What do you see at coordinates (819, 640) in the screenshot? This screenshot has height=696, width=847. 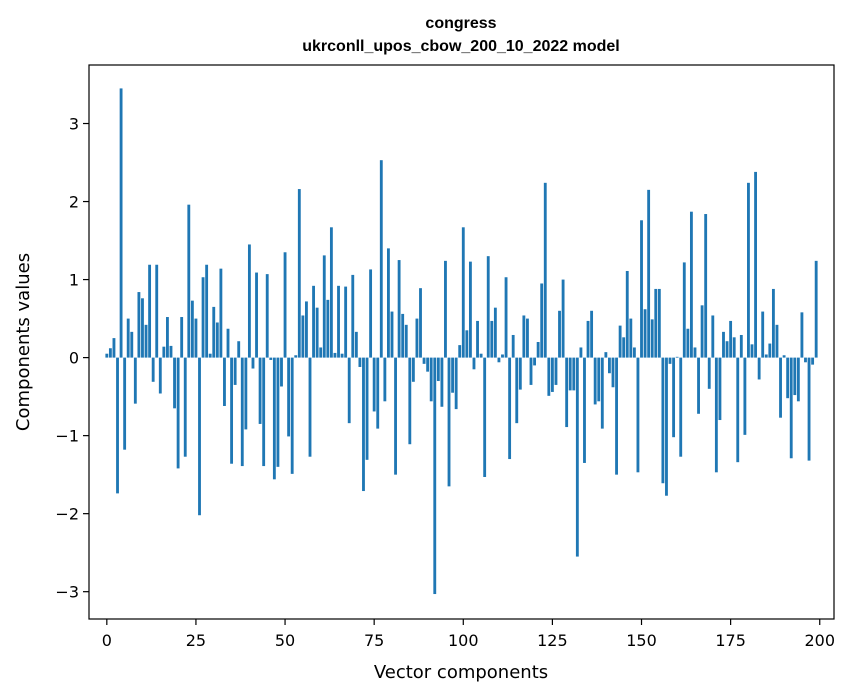 I see `x-tick-label: 200` at bounding box center [819, 640].